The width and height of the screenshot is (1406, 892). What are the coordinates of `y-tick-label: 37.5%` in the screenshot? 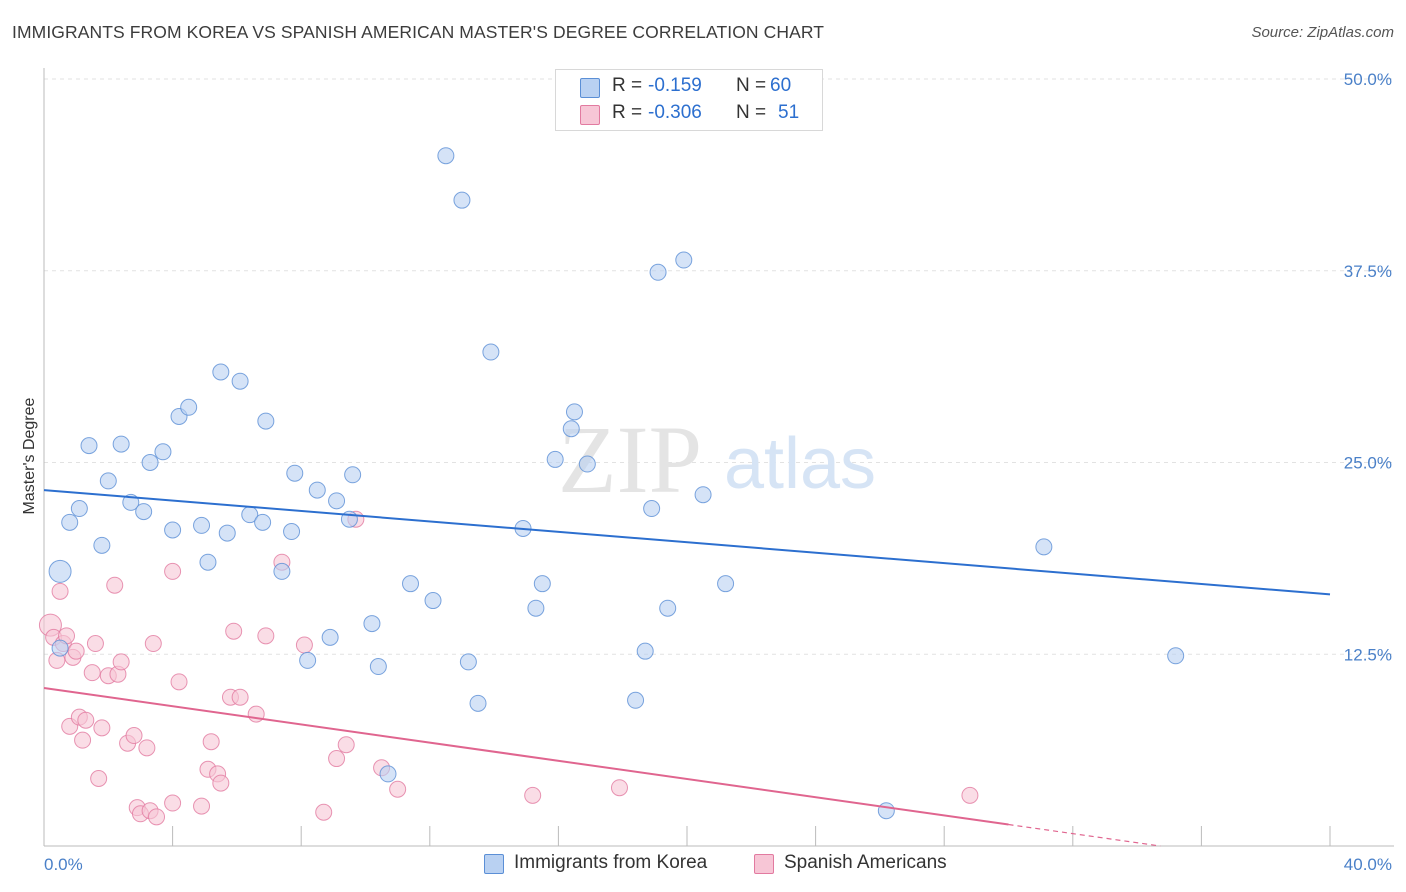 It's located at (1368, 271).